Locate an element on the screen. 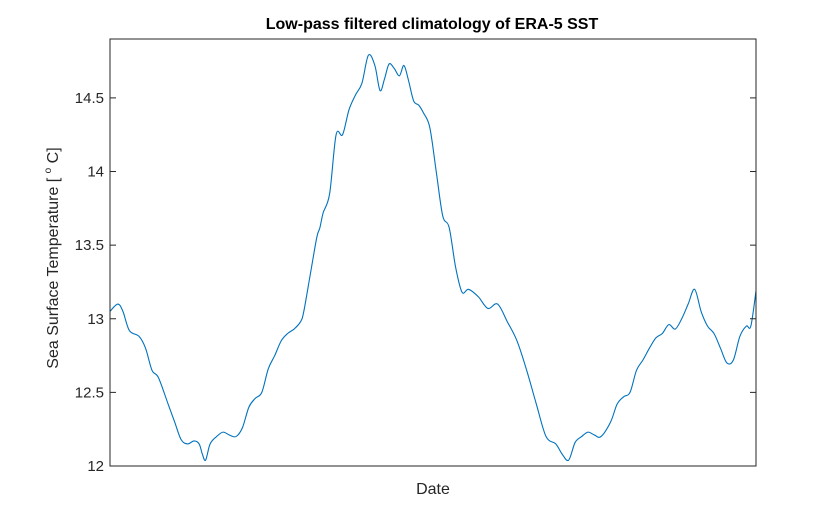  y-axis-label-superscript: o is located at coordinates (48, 170).